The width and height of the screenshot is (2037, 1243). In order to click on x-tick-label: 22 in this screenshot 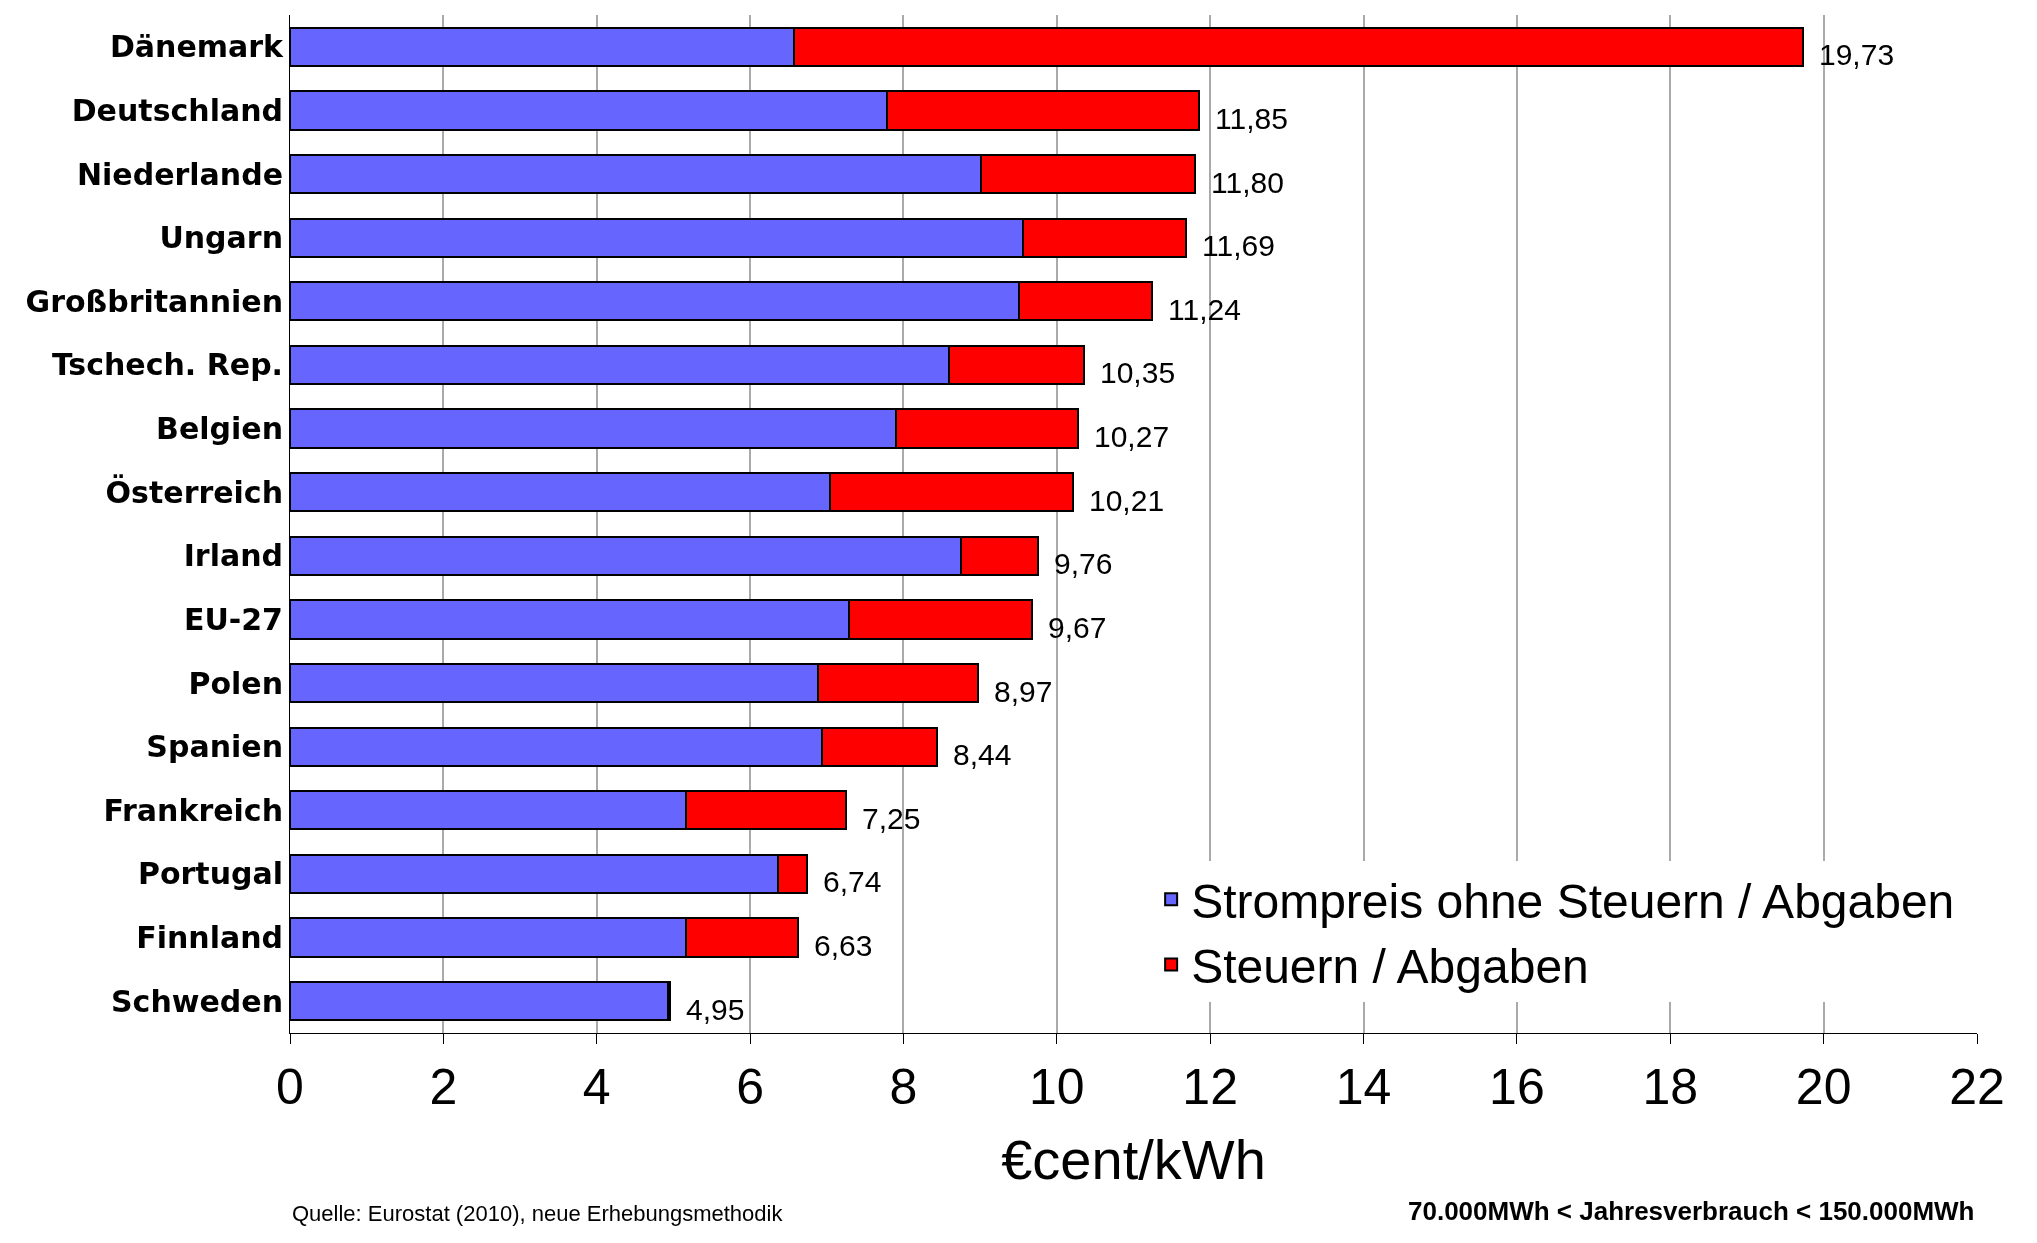, I will do `click(1977, 1087)`.